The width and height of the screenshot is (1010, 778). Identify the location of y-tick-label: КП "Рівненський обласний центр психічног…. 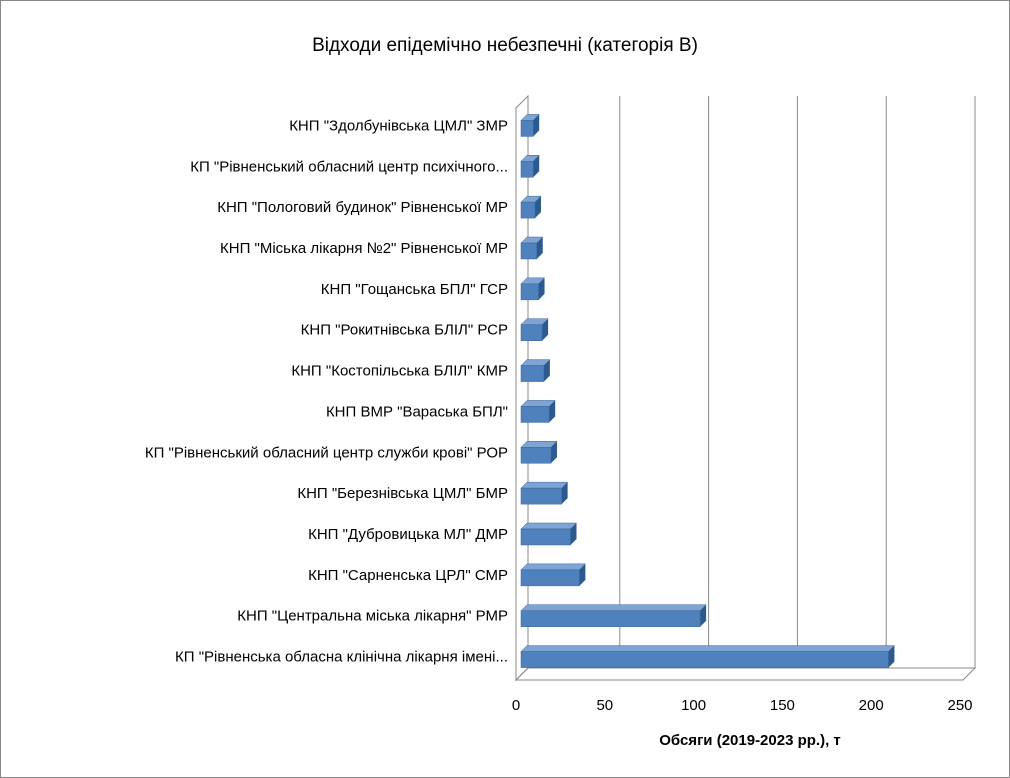
(349, 166).